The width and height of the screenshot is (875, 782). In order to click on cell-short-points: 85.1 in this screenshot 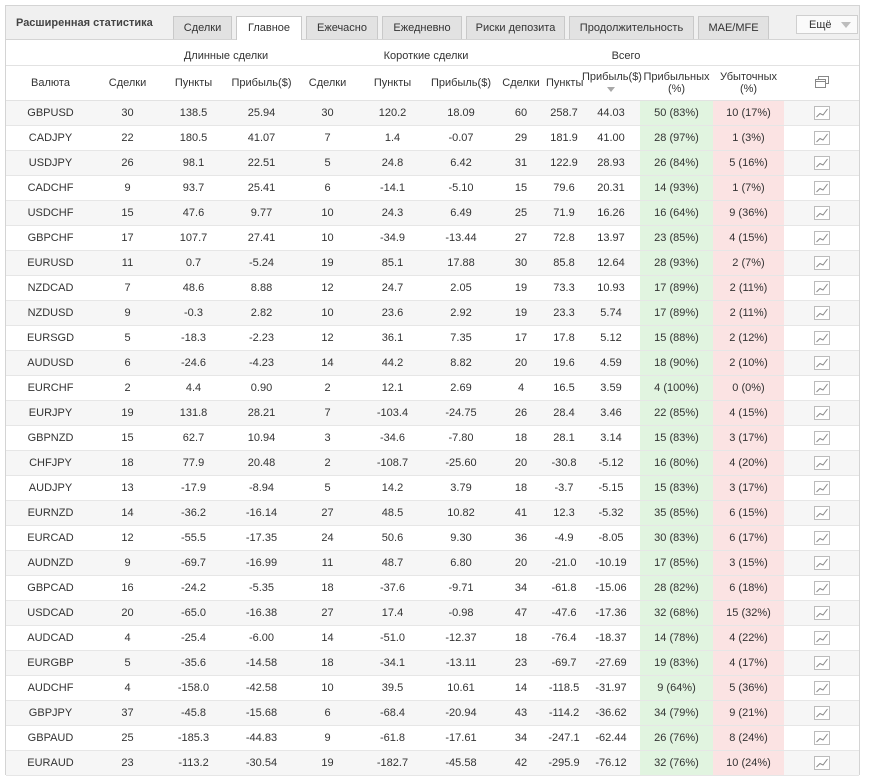, I will do `click(392, 263)`.